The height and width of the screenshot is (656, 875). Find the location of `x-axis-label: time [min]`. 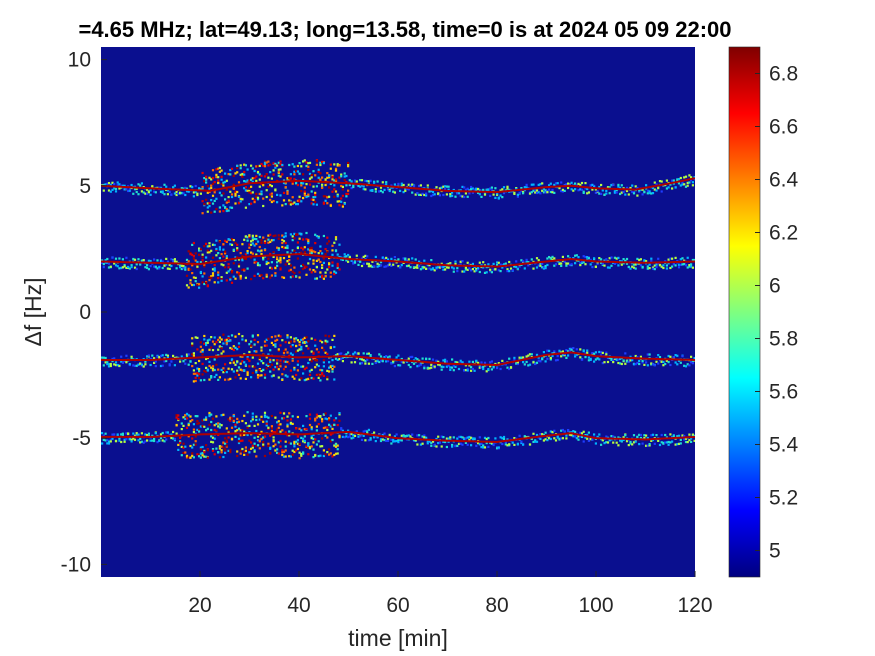

x-axis-label: time [min] is located at coordinates (398, 638).